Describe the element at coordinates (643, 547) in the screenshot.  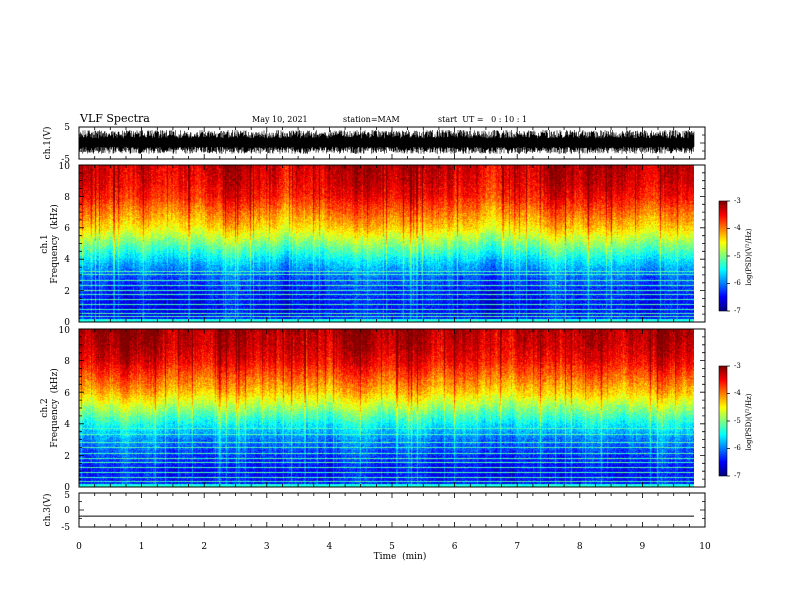
I see `xtick-9: 9` at that location.